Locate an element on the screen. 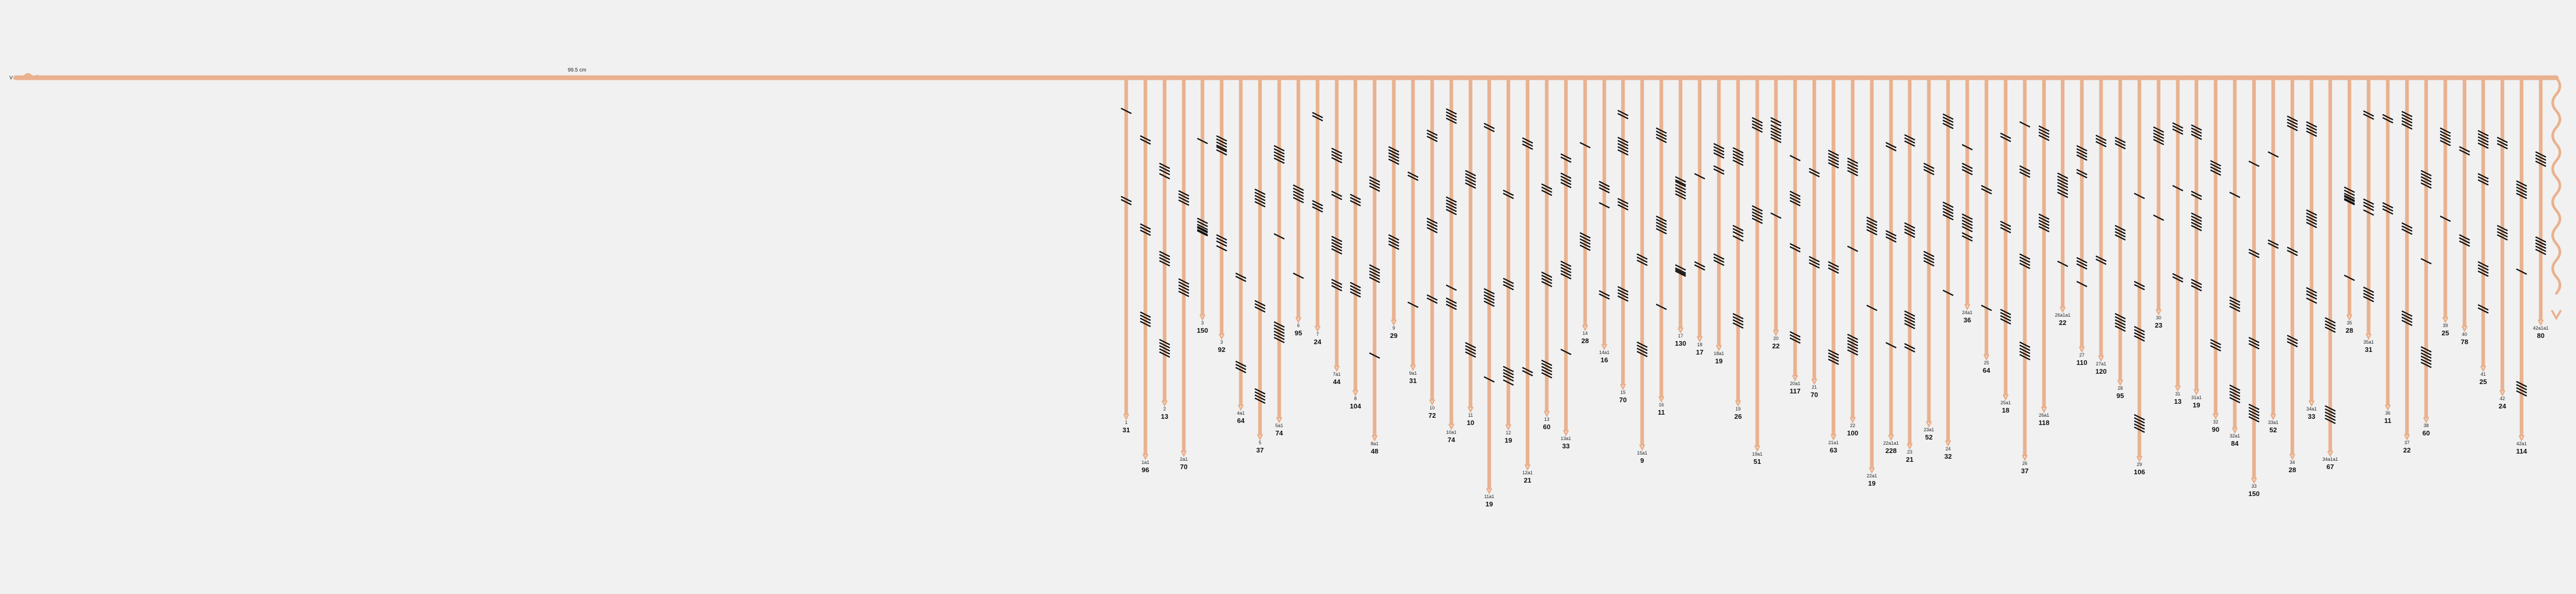  branch-value-label: 150 is located at coordinates (1202, 331).